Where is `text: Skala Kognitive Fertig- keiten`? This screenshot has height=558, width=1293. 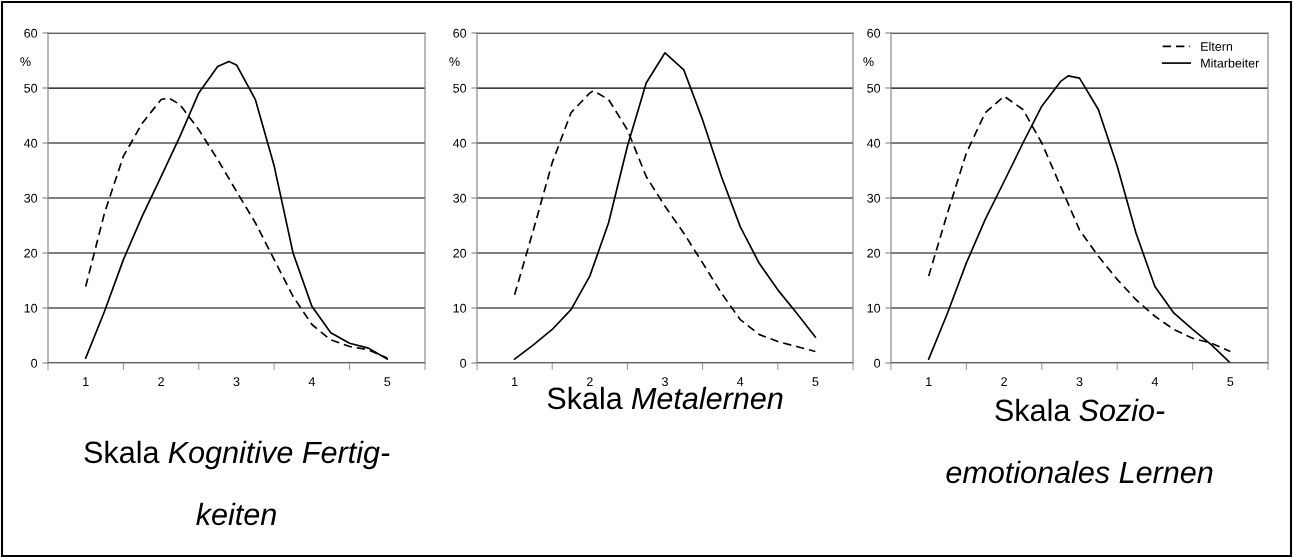 text: Skala Kognitive Fertig- keiten is located at coordinates (237, 483).